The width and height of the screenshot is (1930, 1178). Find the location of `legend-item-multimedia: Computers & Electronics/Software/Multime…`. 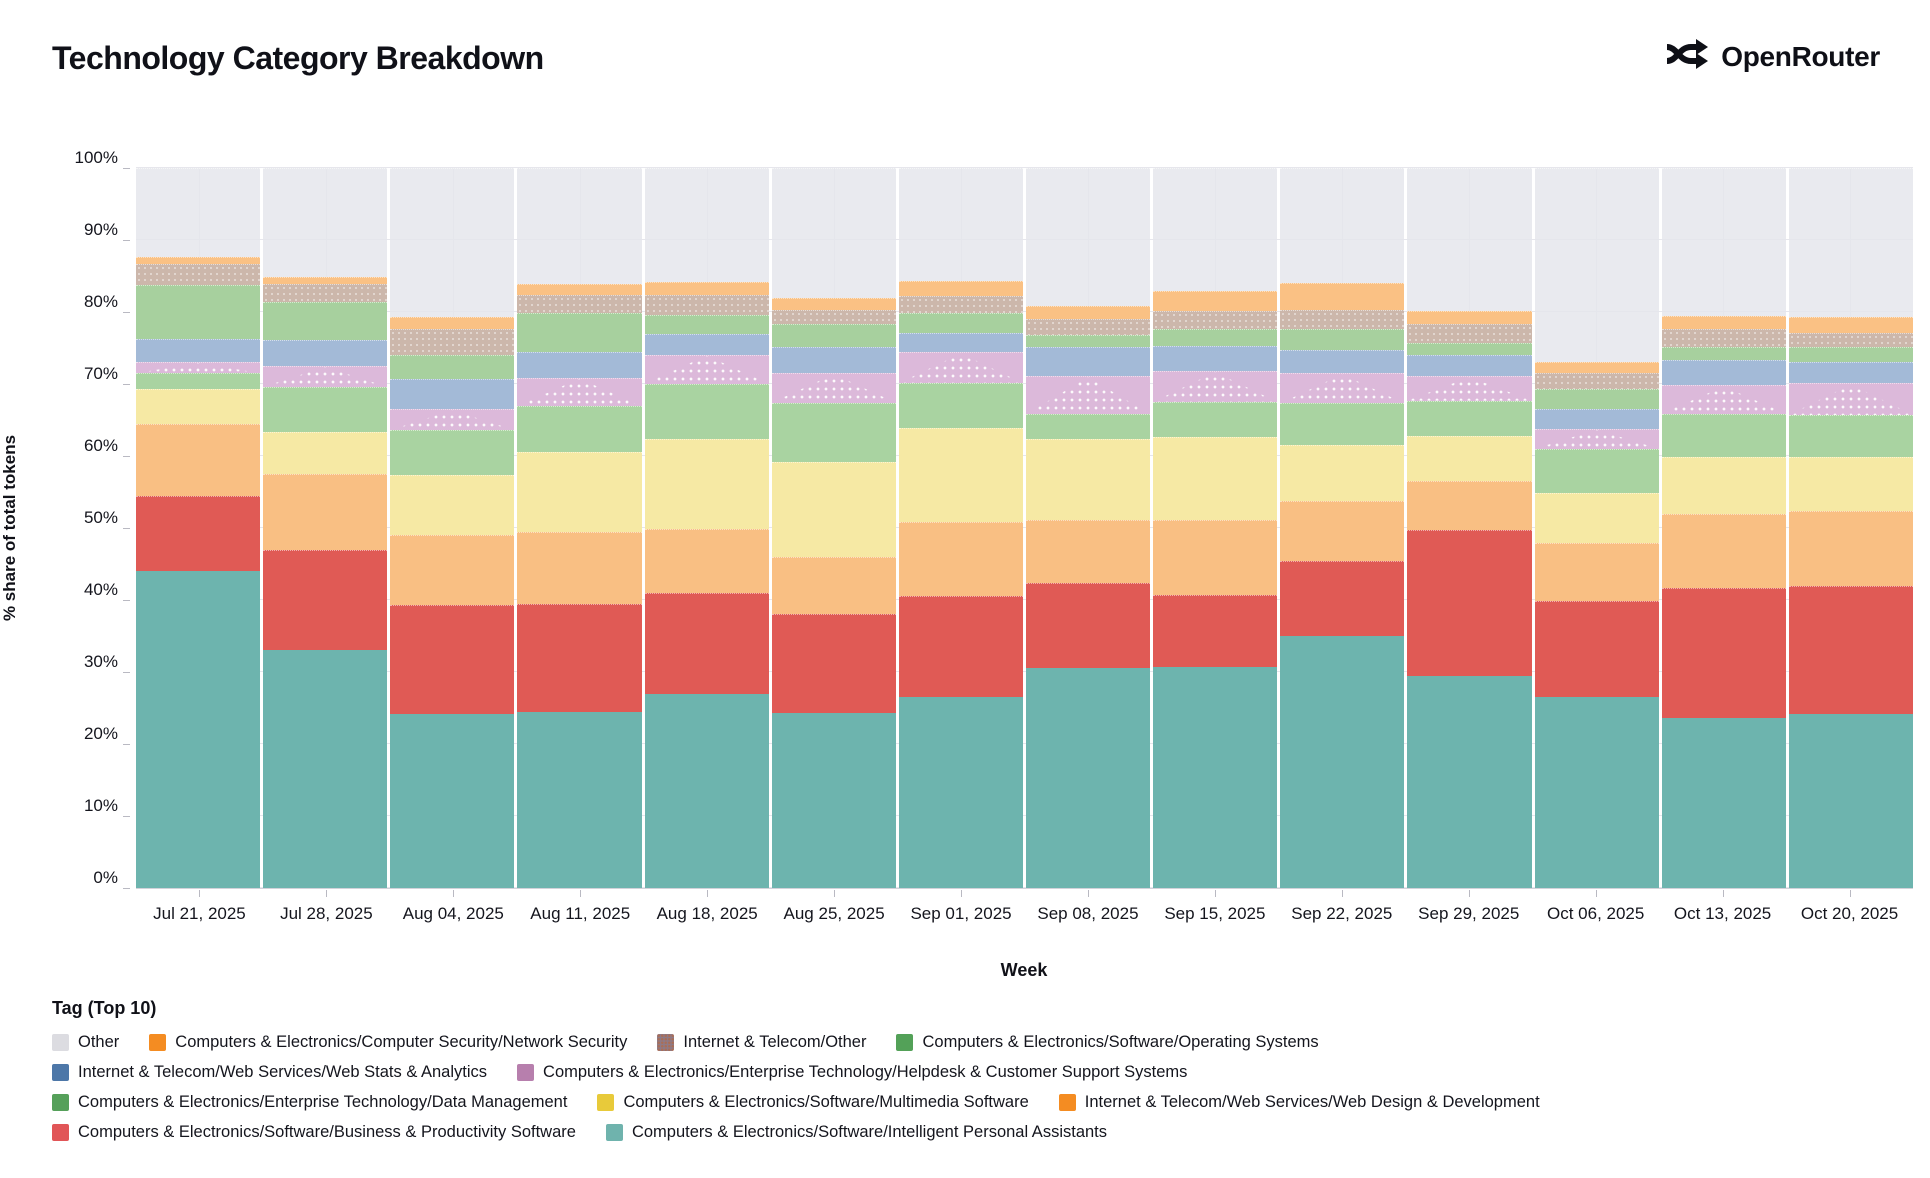

legend-item-multimedia: Computers & Electronics/Software/Multime… is located at coordinates (813, 1102).